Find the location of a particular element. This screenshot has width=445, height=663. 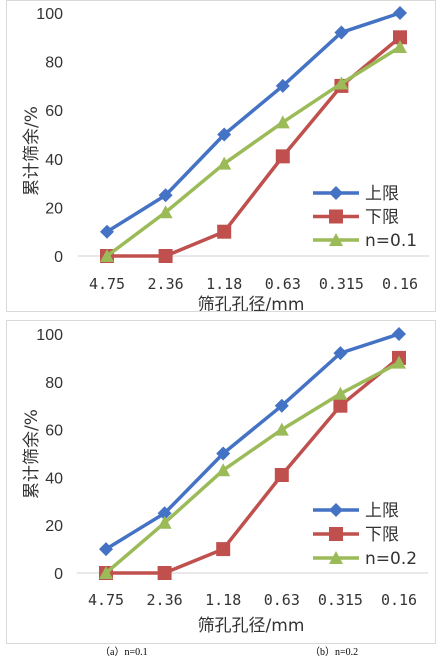

legend-item-a-2: n=0.1 is located at coordinates (365, 241).